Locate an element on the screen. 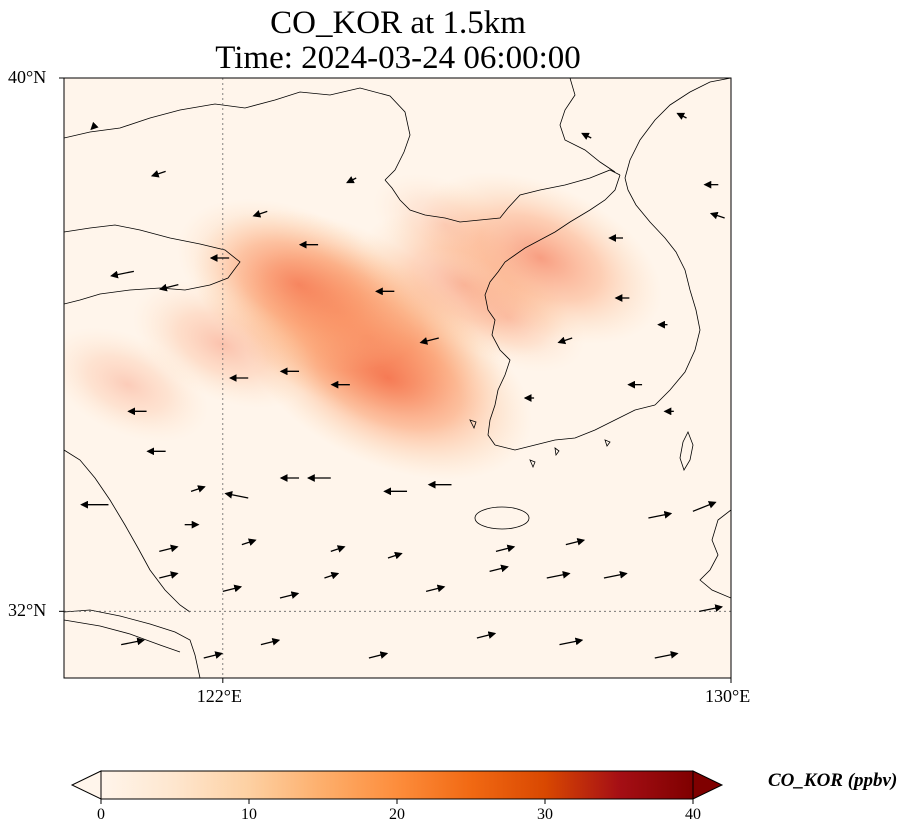  coastline-shandong is located at coordinates (152, 264).